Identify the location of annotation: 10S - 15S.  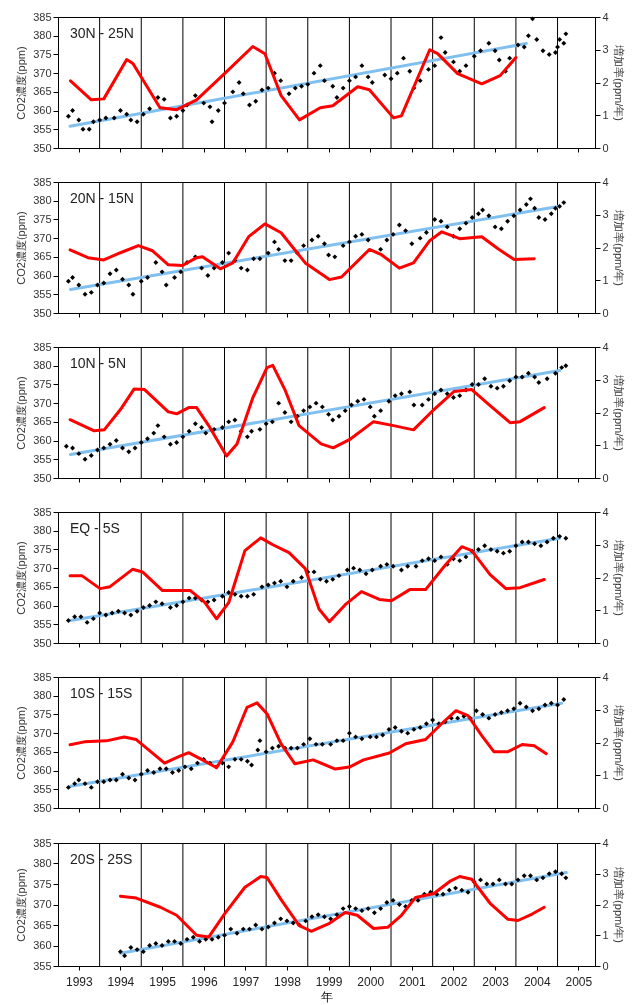
(101, 693).